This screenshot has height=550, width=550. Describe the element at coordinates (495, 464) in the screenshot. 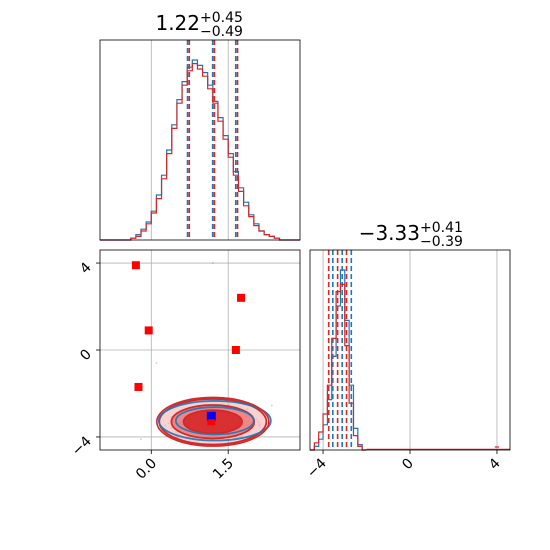

I see `hist-2-xtick-label-2: 4` at that location.